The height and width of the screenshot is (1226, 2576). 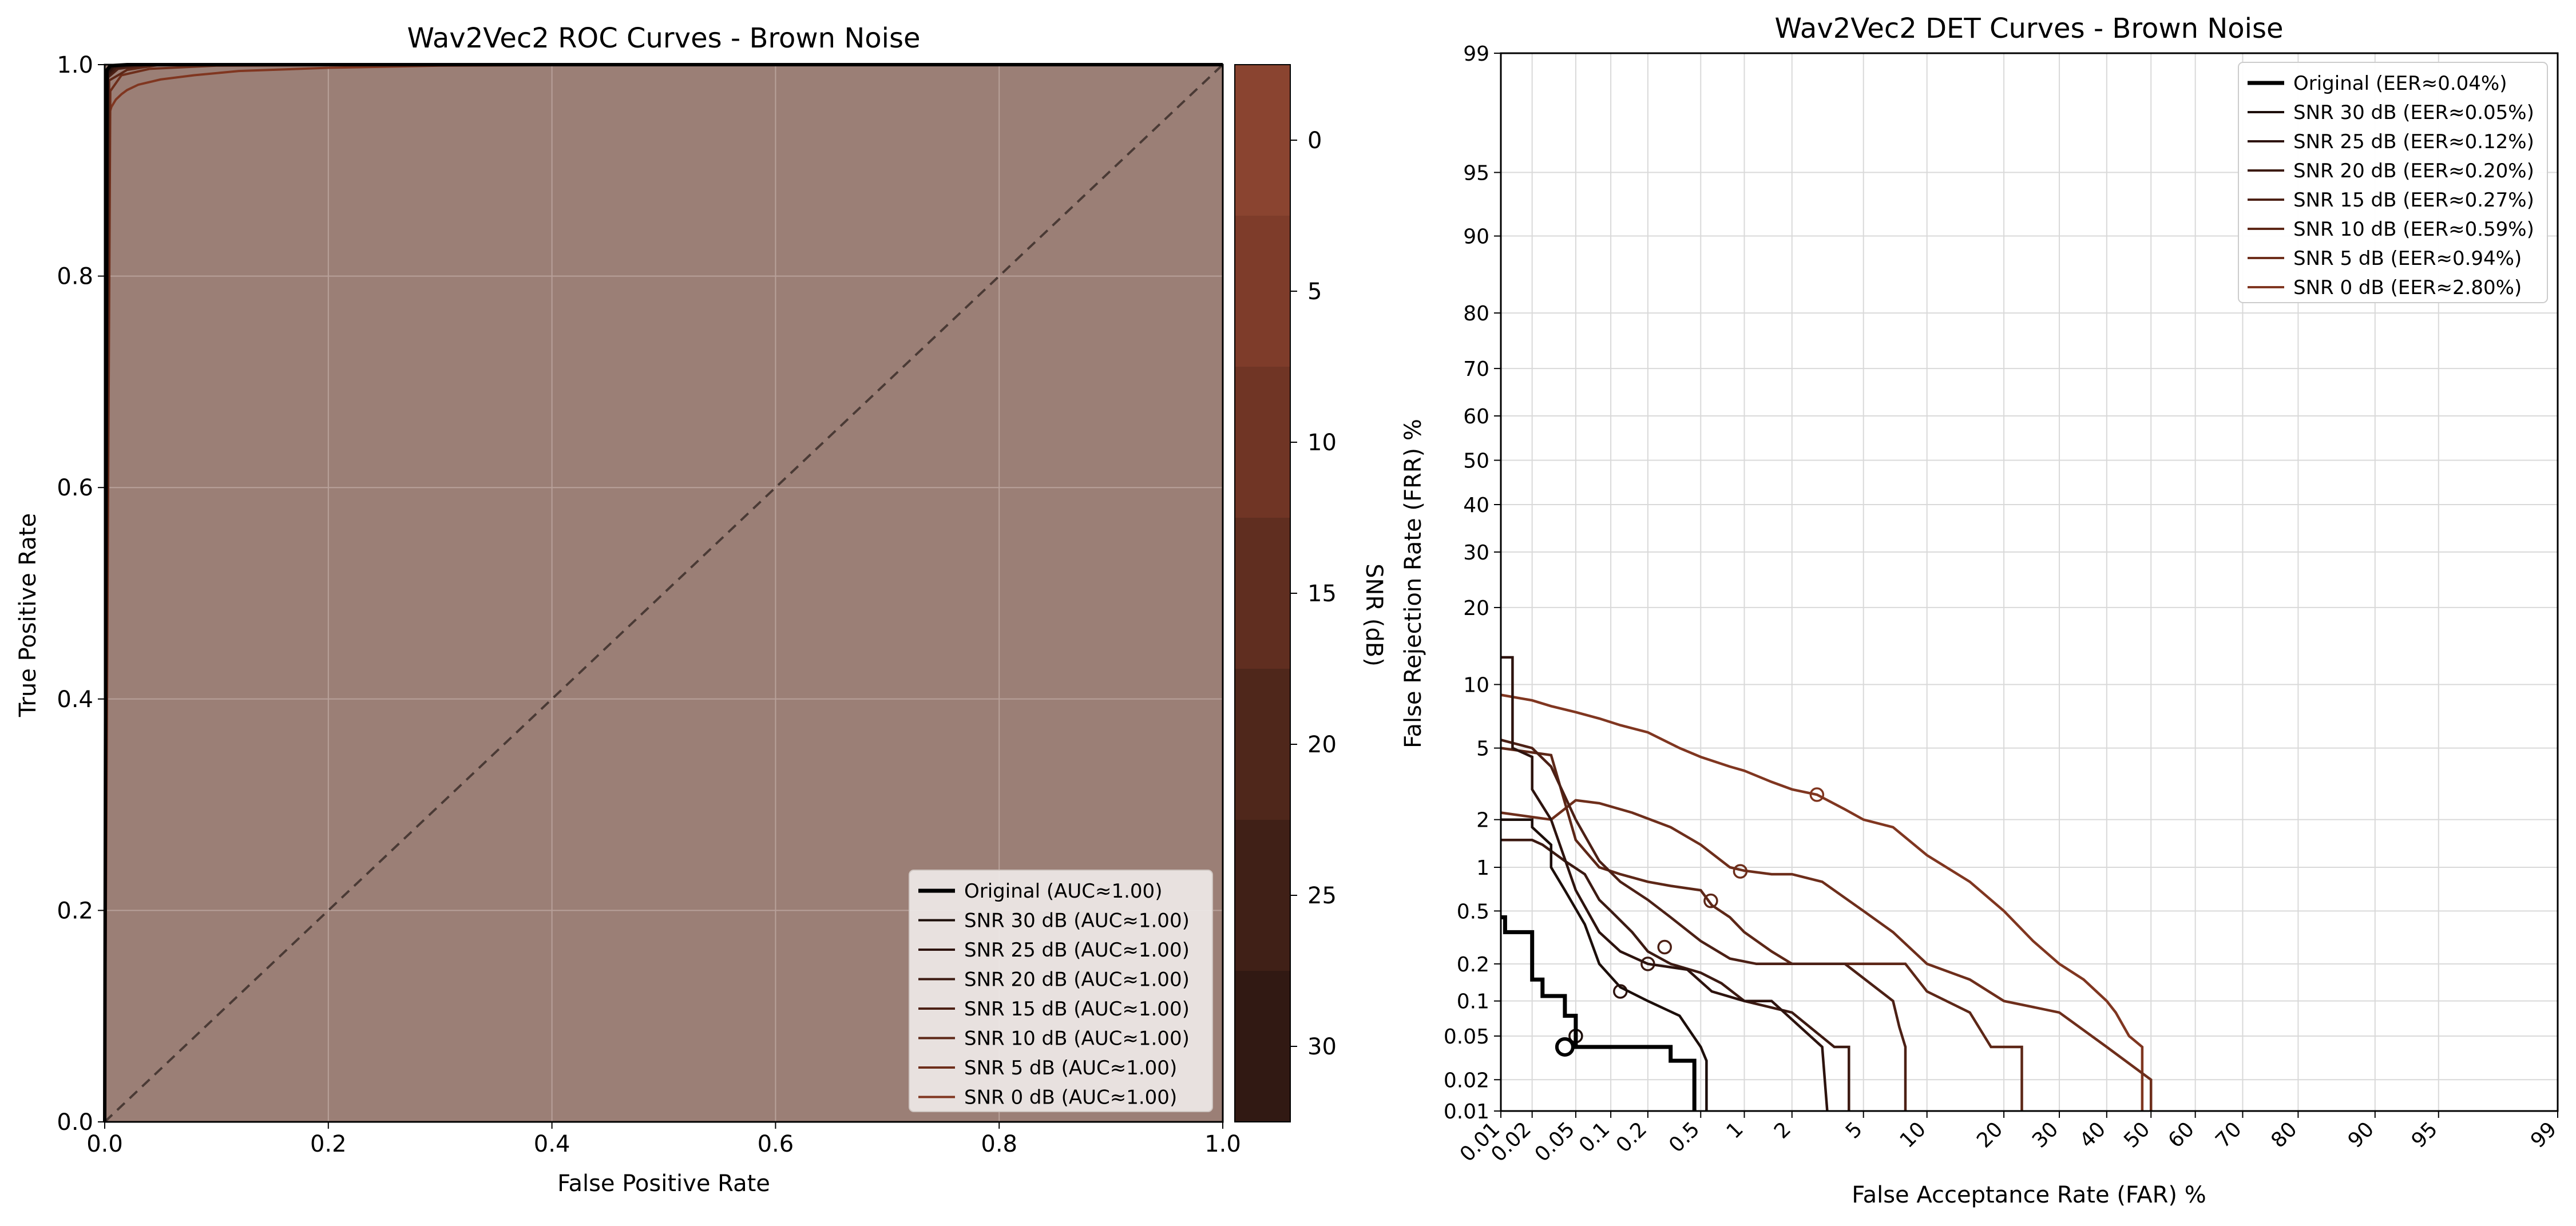 I want to click on det-y-tick-label: 40, so click(x=1476, y=505).